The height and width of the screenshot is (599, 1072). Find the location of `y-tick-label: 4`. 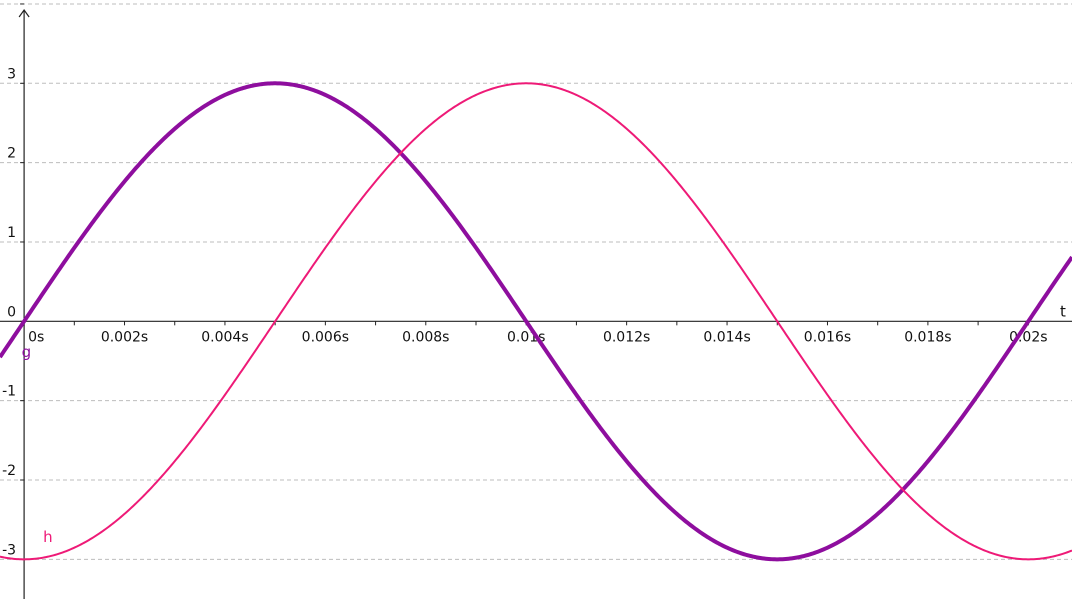

y-tick-label: 4 is located at coordinates (11, 1).